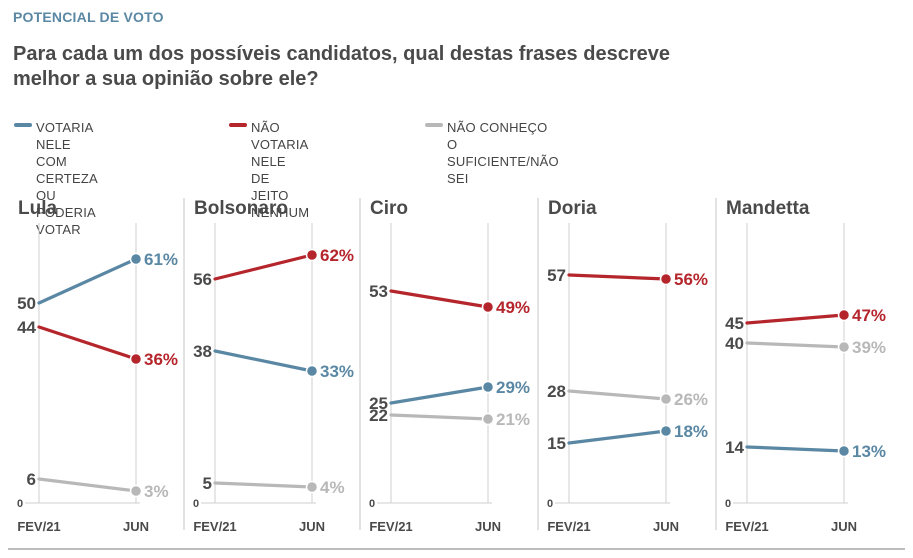 The width and height of the screenshot is (913, 558). Describe the element at coordinates (768, 208) in the screenshot. I see `panel-title: Mandetta` at that location.